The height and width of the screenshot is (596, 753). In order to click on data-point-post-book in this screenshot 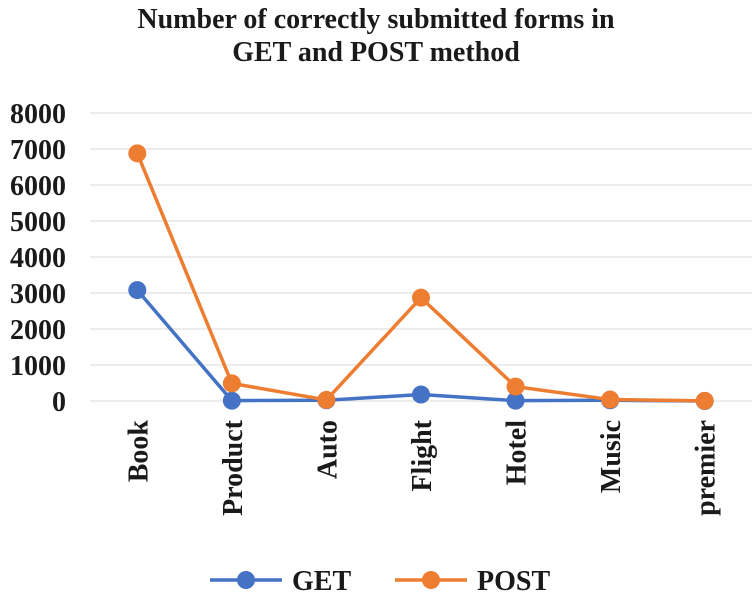, I will do `click(137, 153)`.